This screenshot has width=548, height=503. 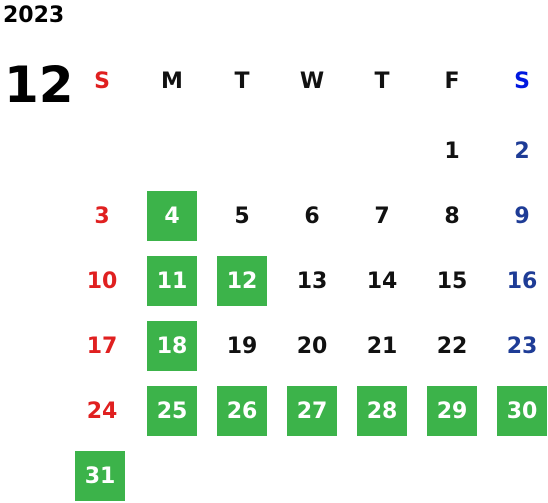 What do you see at coordinates (522, 346) in the screenshot?
I see `day: 23` at bounding box center [522, 346].